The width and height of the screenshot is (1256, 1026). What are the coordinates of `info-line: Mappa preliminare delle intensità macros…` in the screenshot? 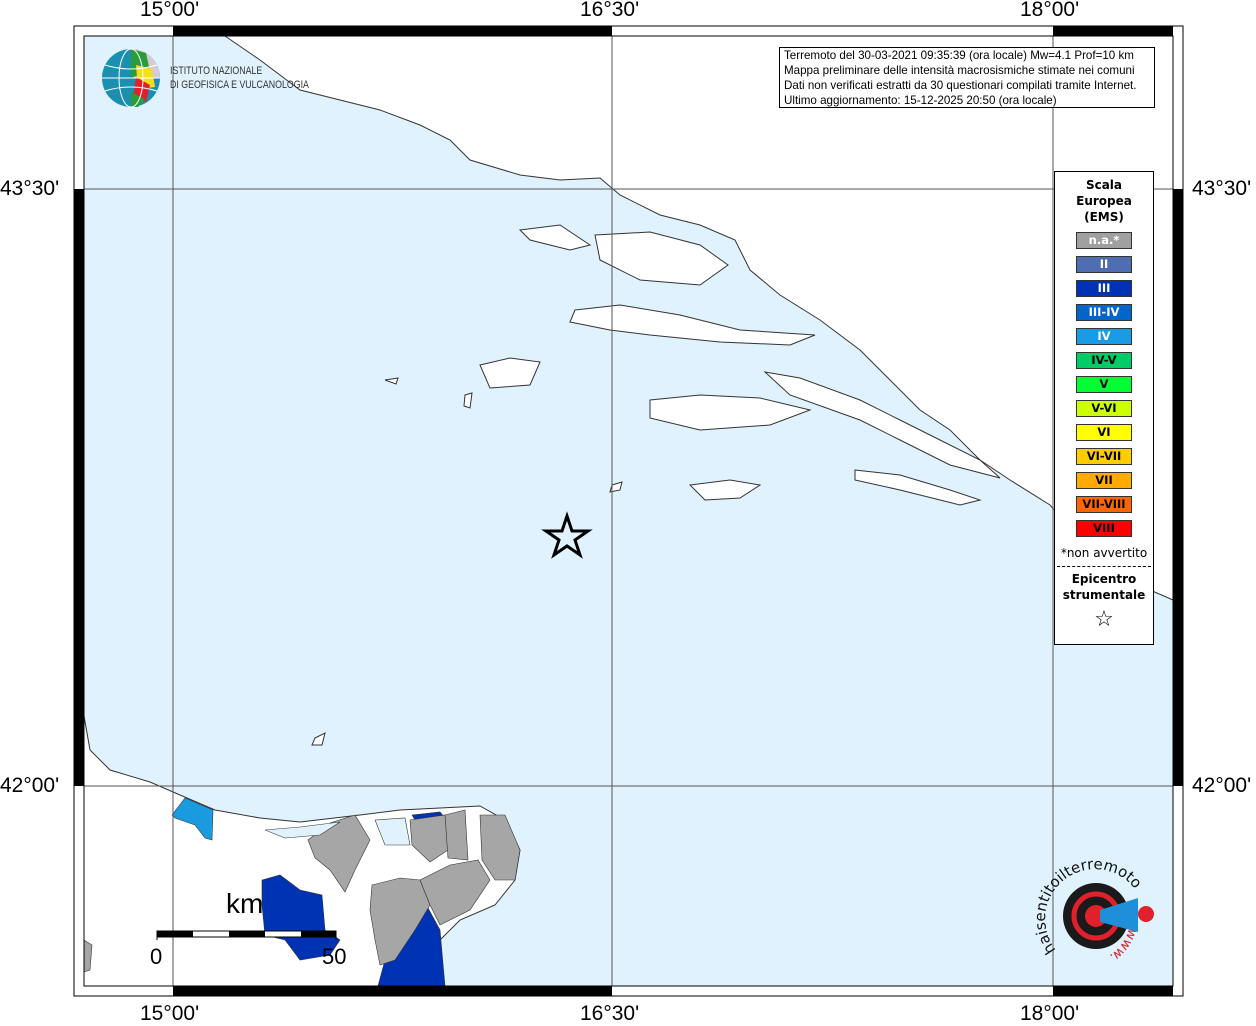 It's located at (959, 70).